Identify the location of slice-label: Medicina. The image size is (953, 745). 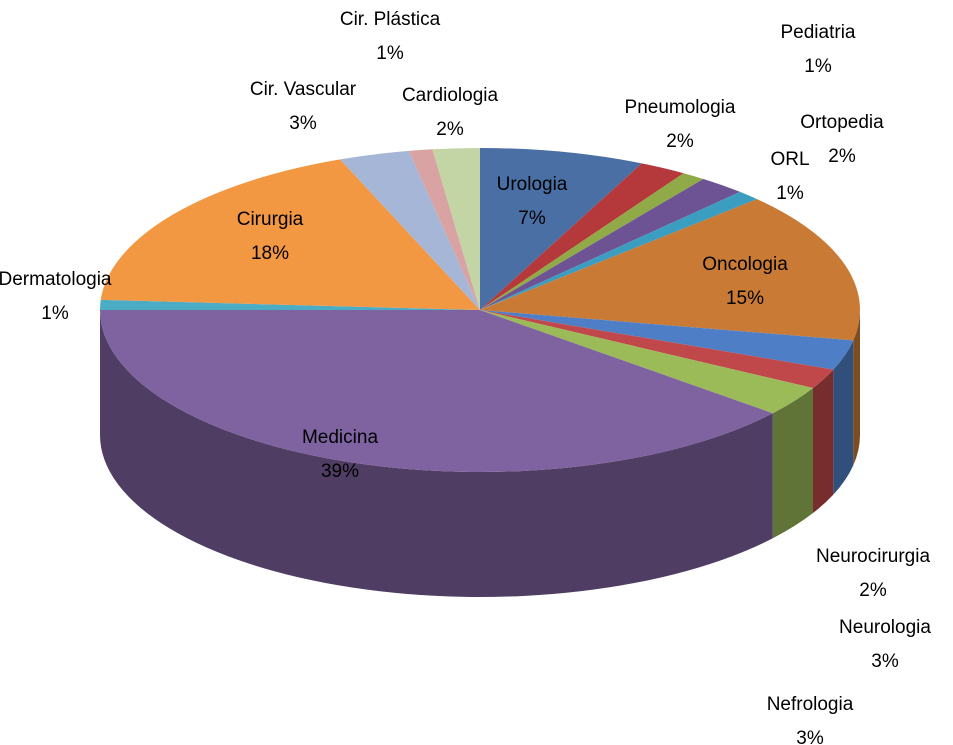
(340, 437).